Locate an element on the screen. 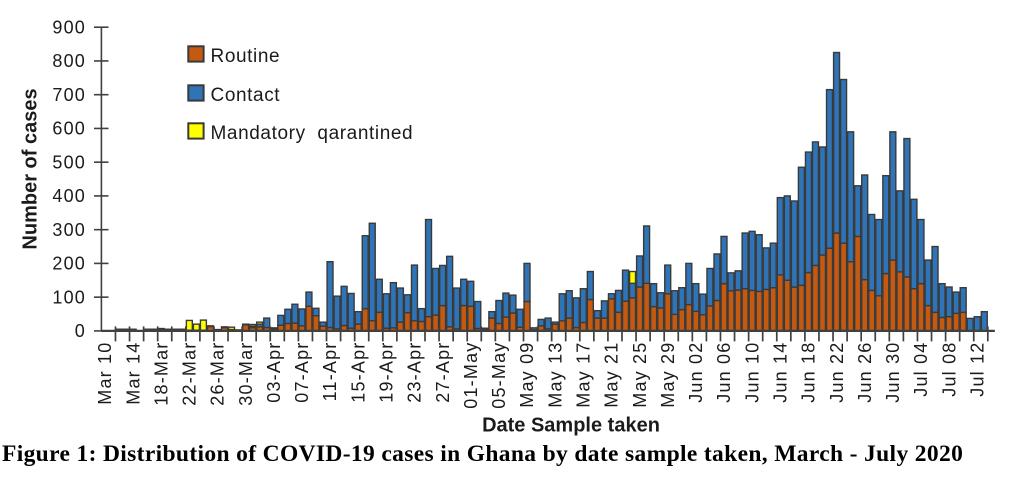 The height and width of the screenshot is (496, 1020). svg-text: 200 is located at coordinates (69, 264).